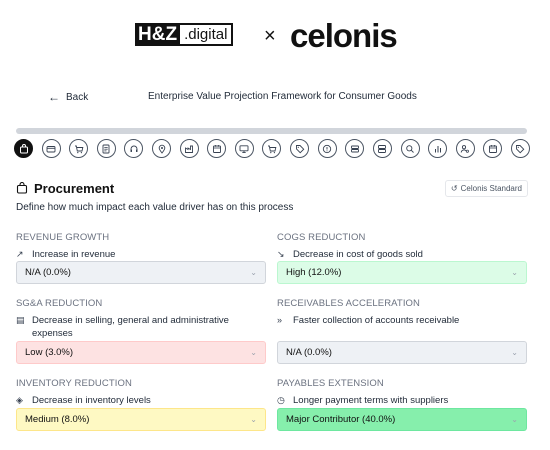  I want to click on step-document, so click(106, 148).